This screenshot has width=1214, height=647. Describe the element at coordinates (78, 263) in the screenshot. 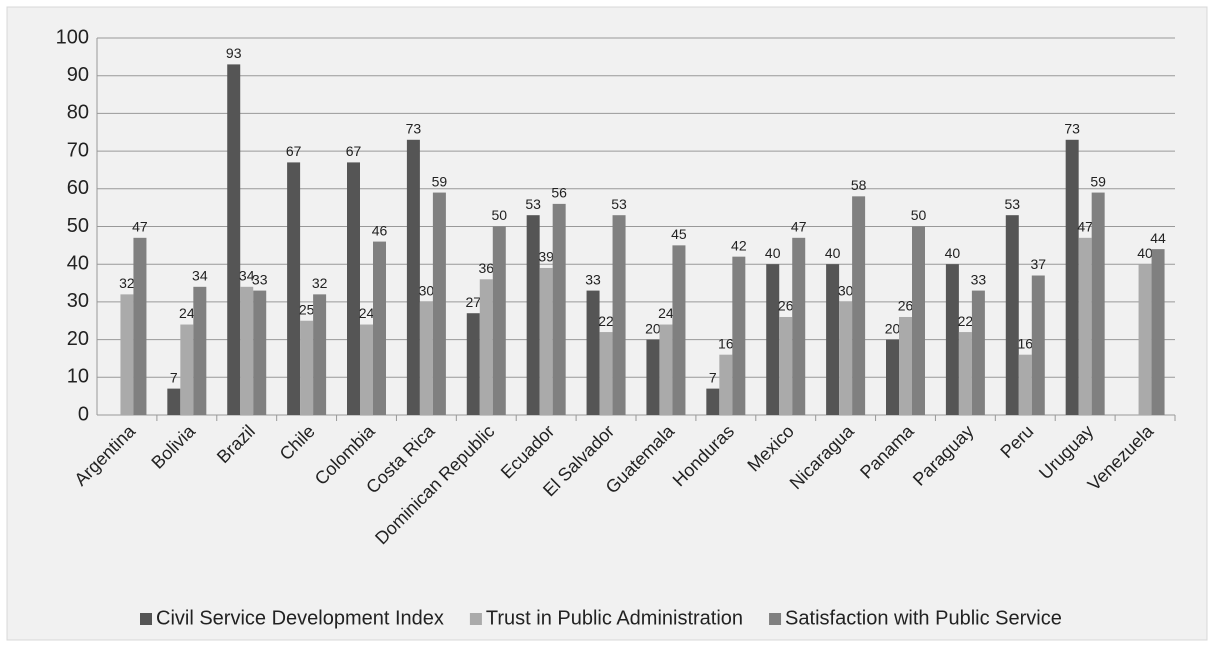

I see `y-tick-label: 40` at that location.